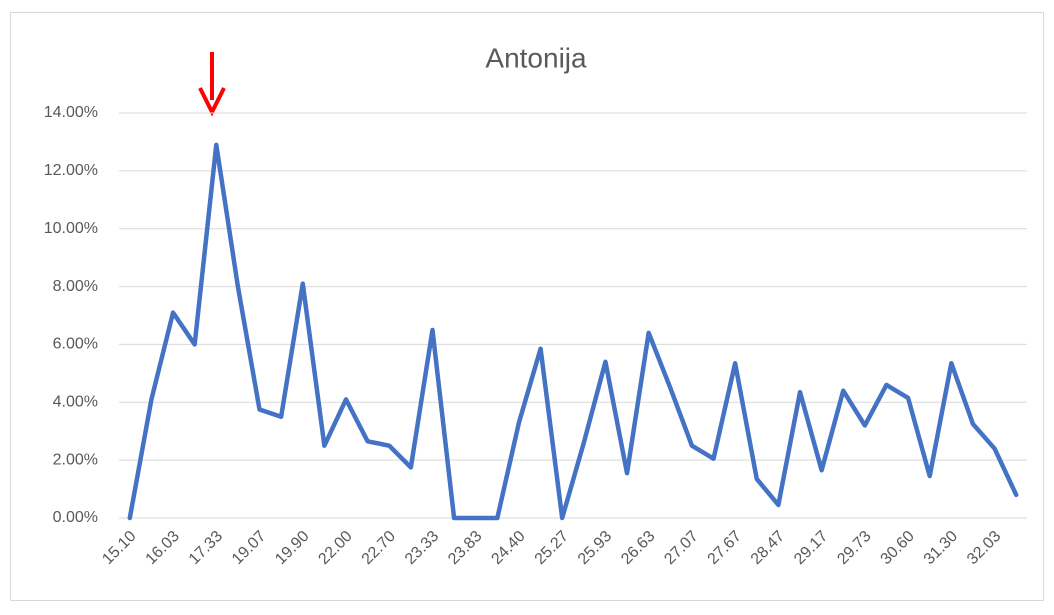 The width and height of the screenshot is (1054, 615). I want to click on y-tick-label: 14.00%, so click(71, 112).